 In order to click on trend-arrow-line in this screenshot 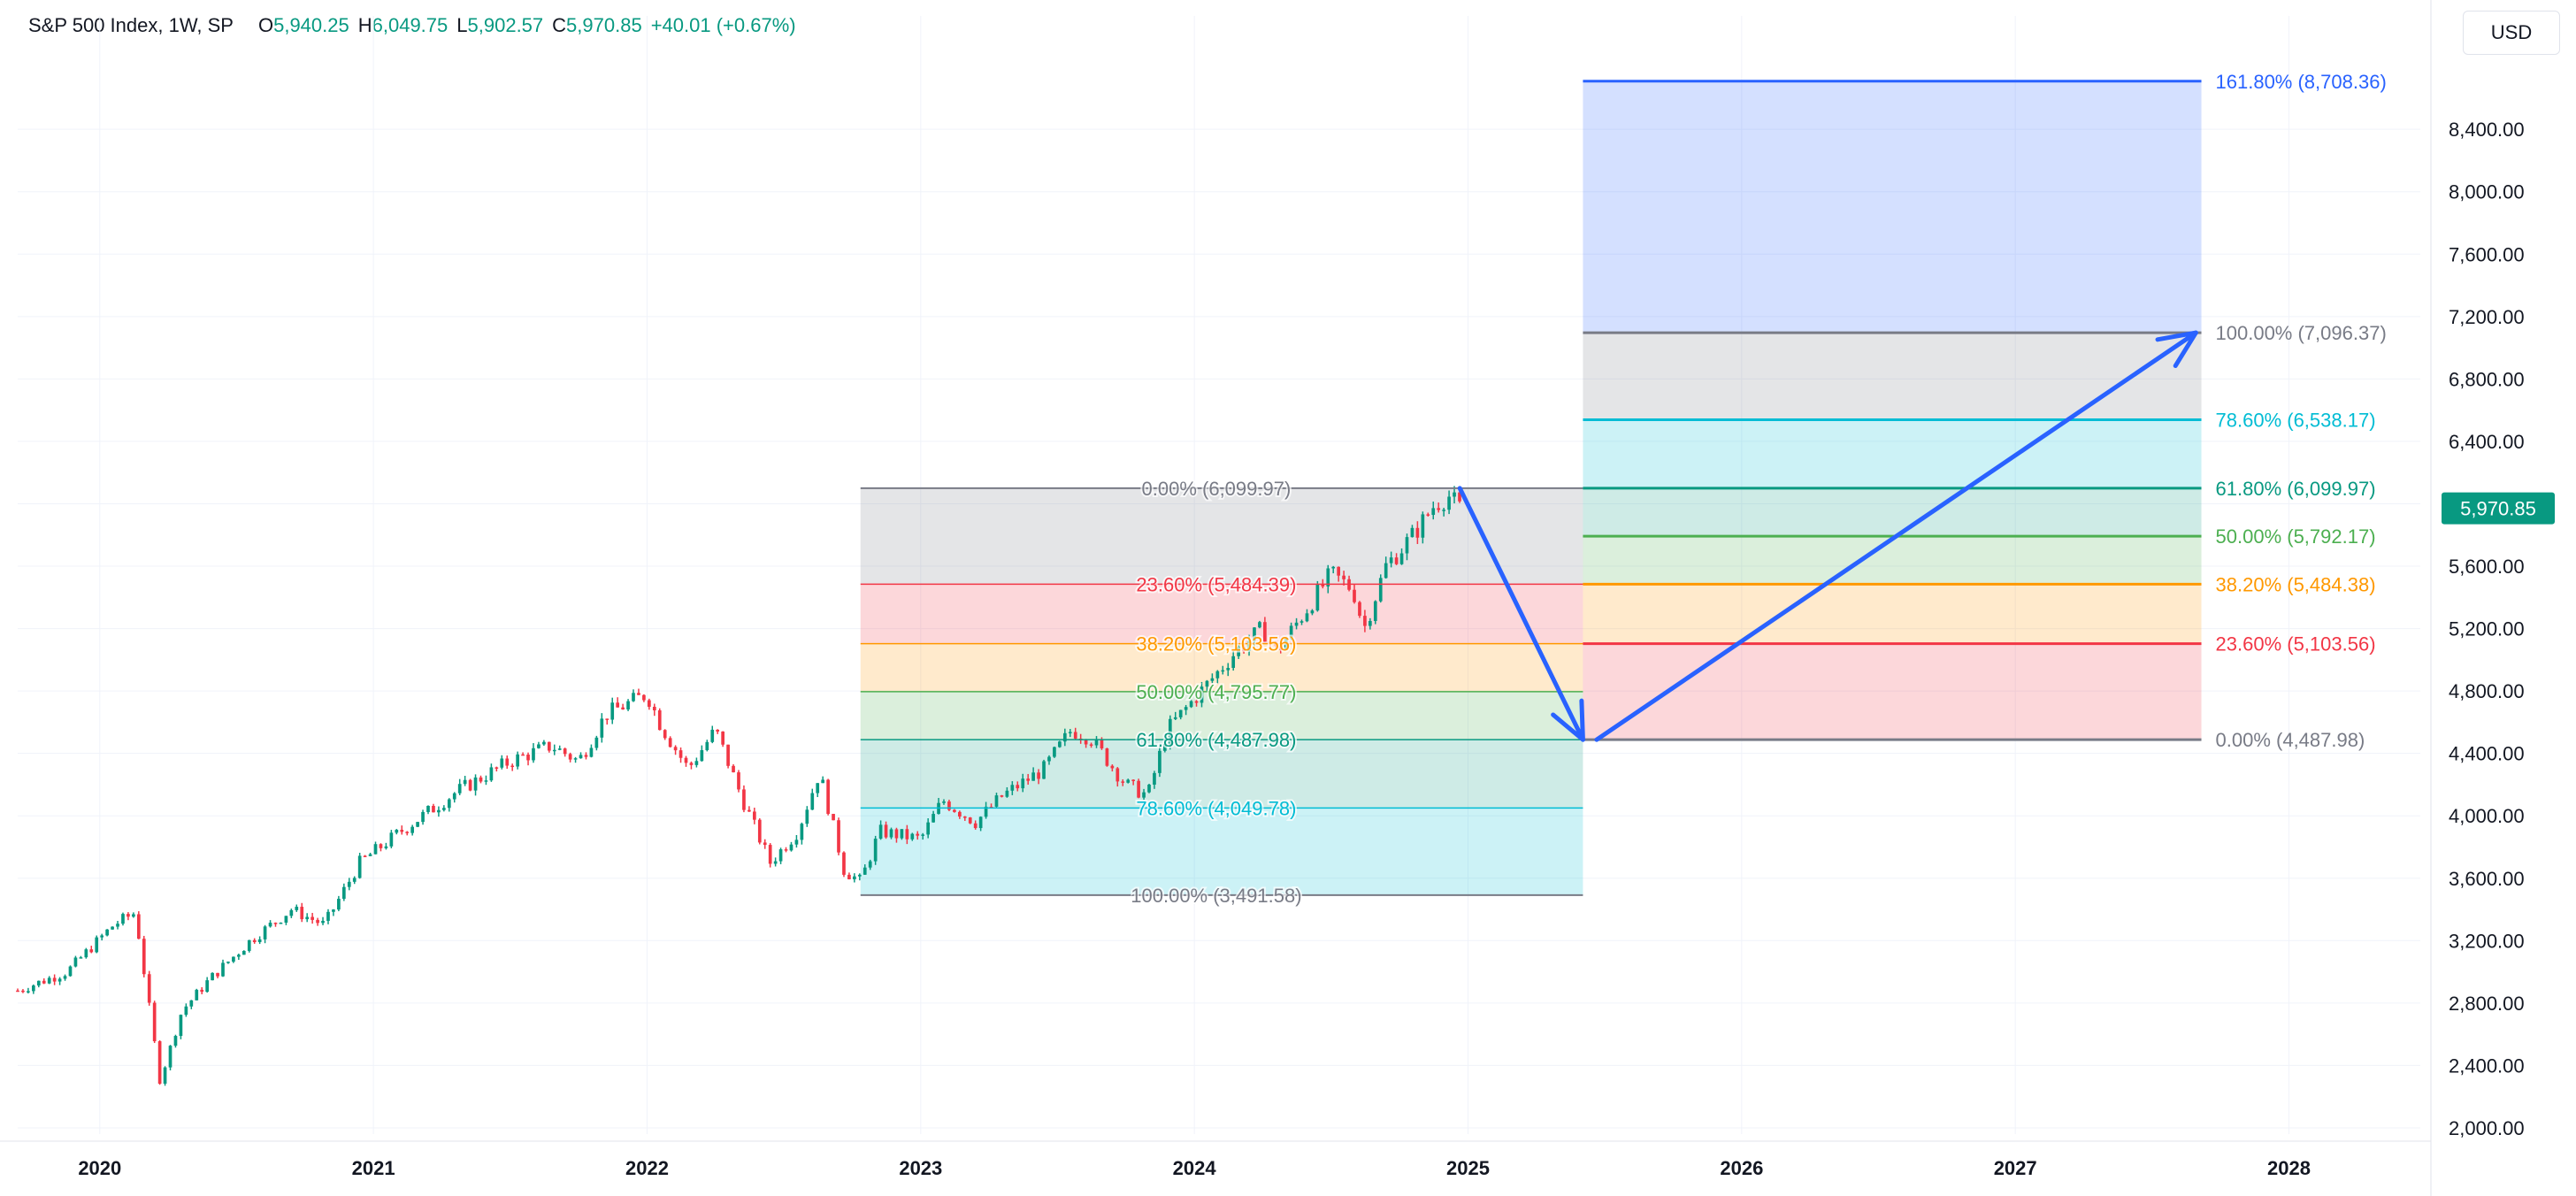, I will do `click(1896, 536)`.